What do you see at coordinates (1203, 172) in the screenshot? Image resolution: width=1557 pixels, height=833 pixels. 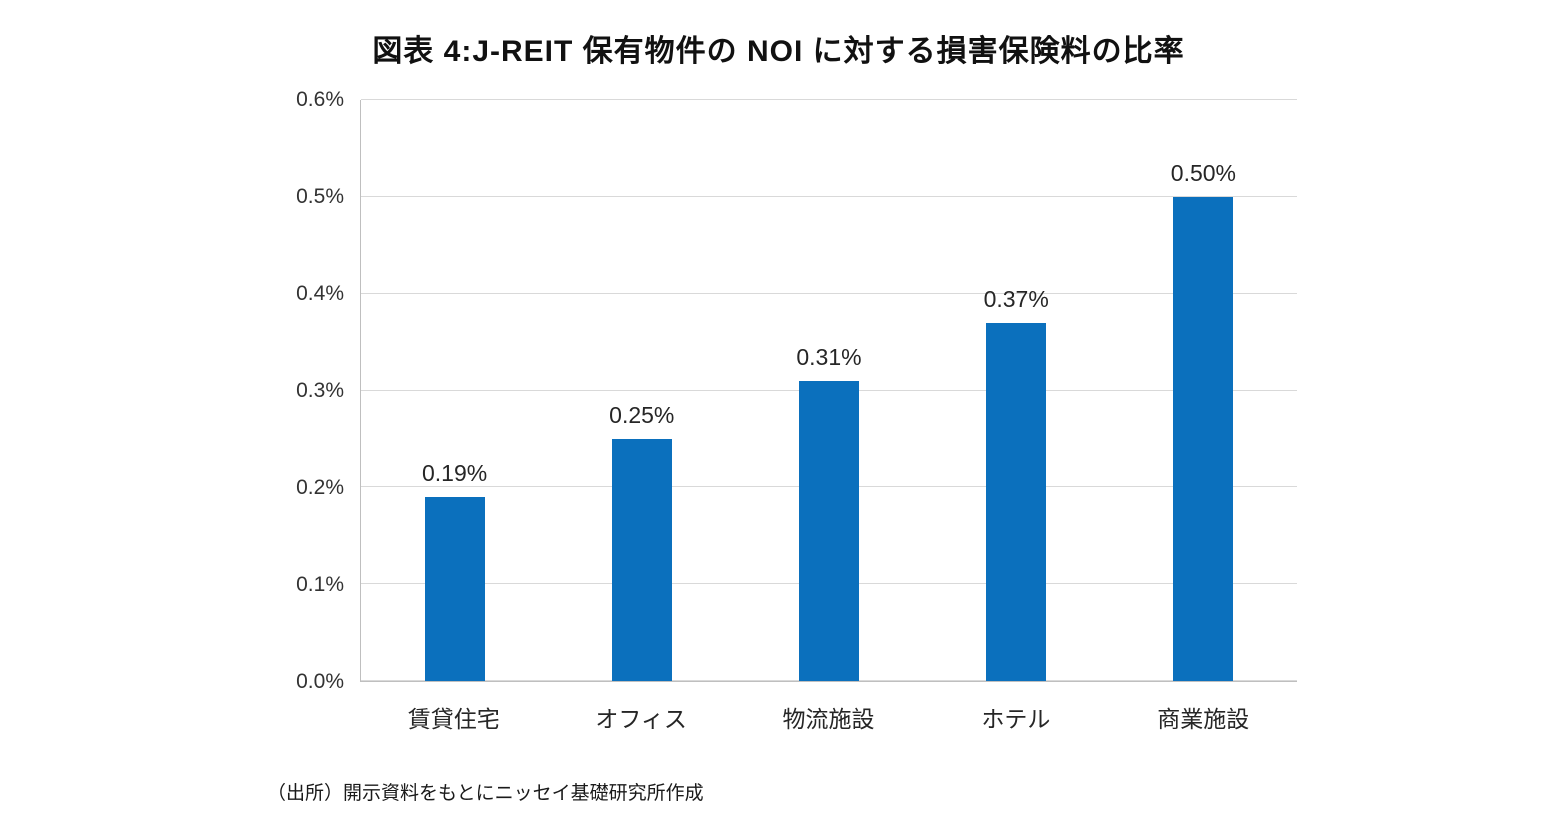 I see `bar-value-label: 0.50%` at bounding box center [1203, 172].